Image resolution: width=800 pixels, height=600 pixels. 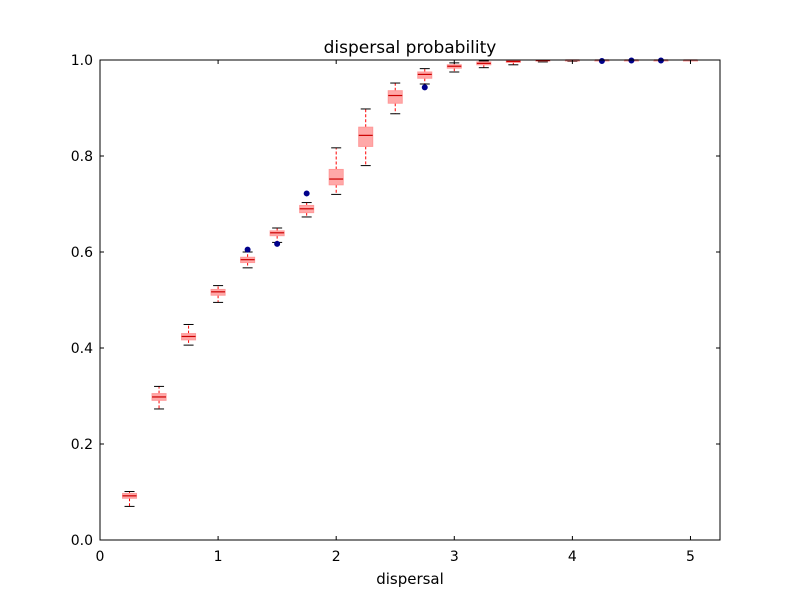 I want to click on x-tick-label: 1, so click(x=218, y=557).